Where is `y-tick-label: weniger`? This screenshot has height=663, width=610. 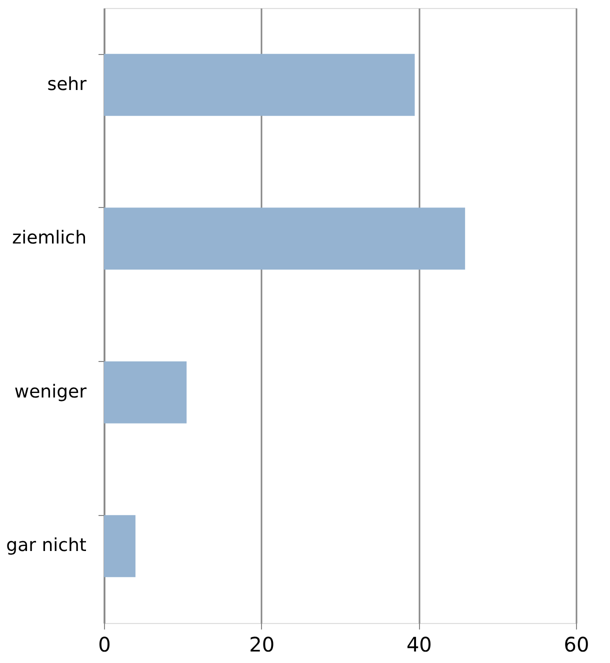
y-tick-label: weniger is located at coordinates (51, 391).